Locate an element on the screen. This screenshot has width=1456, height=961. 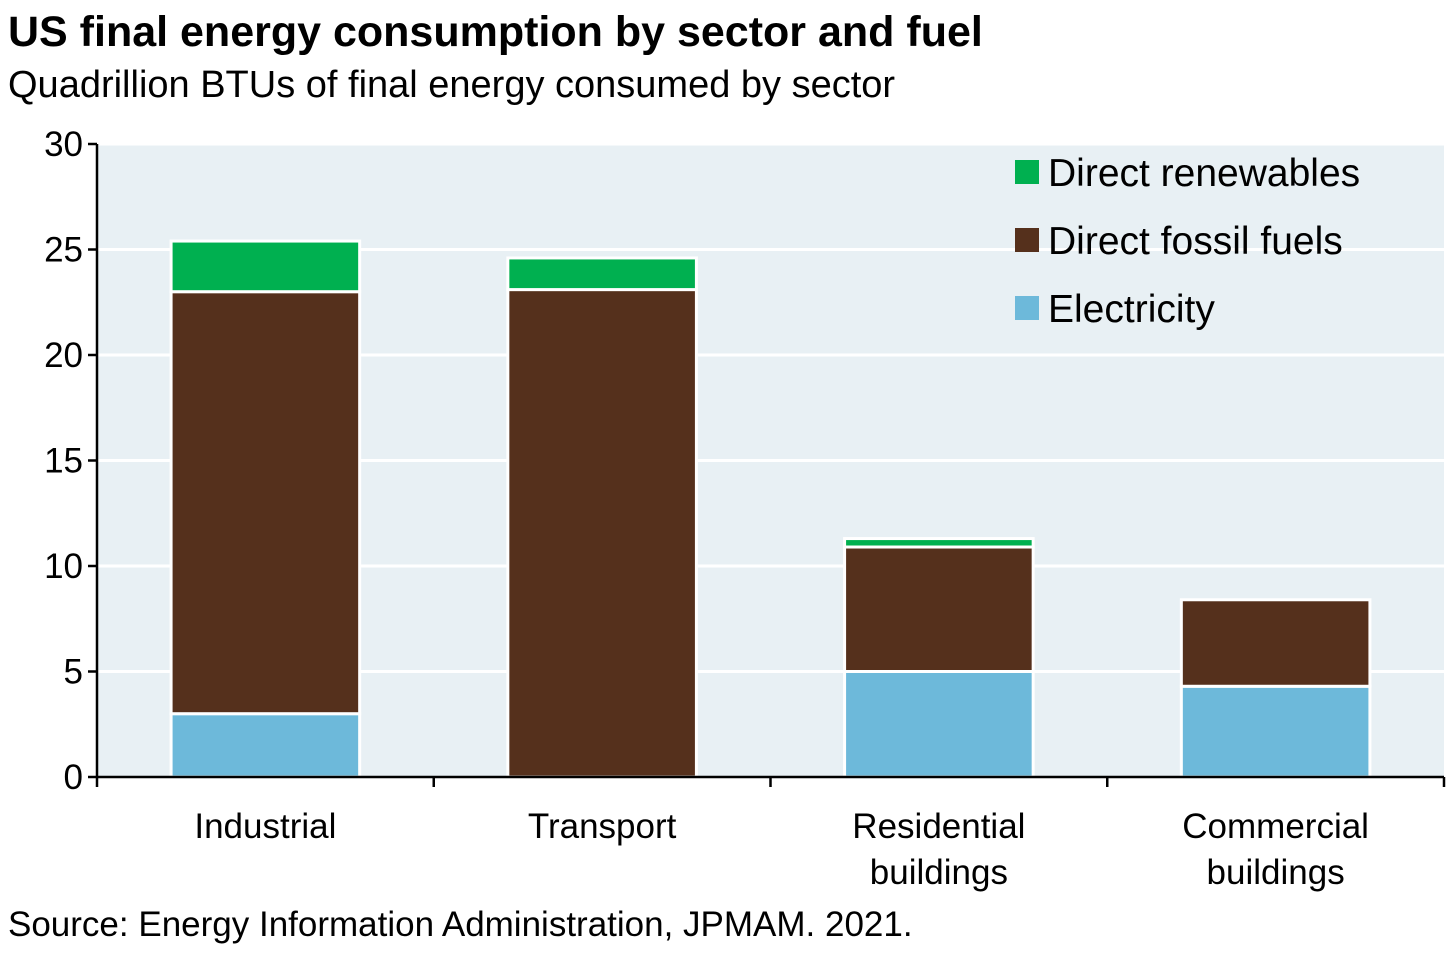
y-tick-label: 0 is located at coordinates (73, 777).